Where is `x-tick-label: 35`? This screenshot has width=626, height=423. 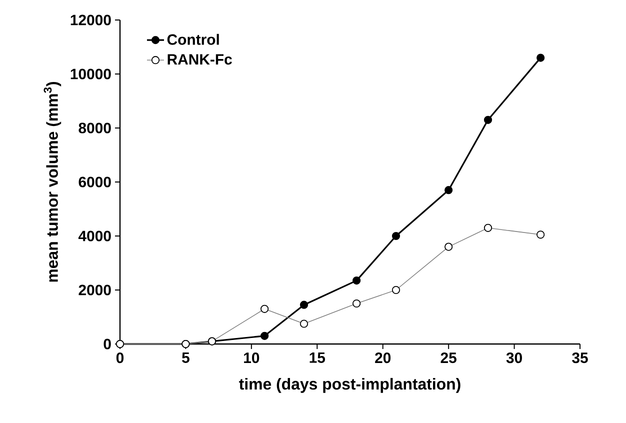
x-tick-label: 35 is located at coordinates (580, 358).